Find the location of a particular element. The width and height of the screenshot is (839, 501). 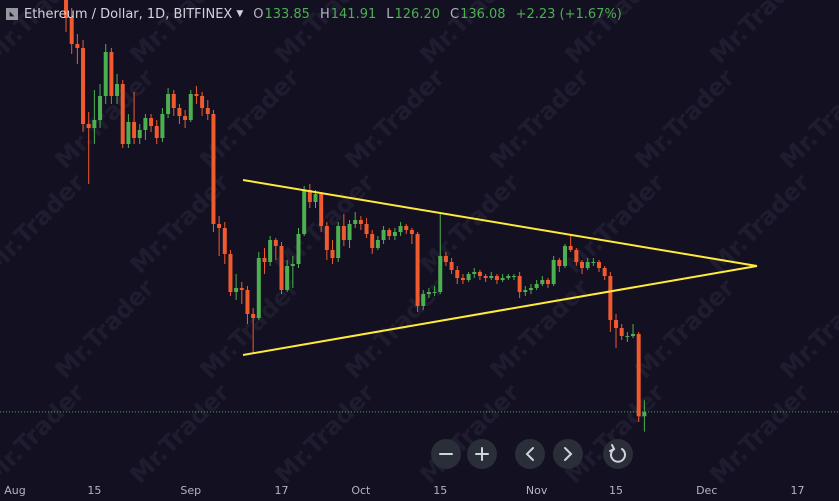

caret-icon: ▼ is located at coordinates (240, 14).